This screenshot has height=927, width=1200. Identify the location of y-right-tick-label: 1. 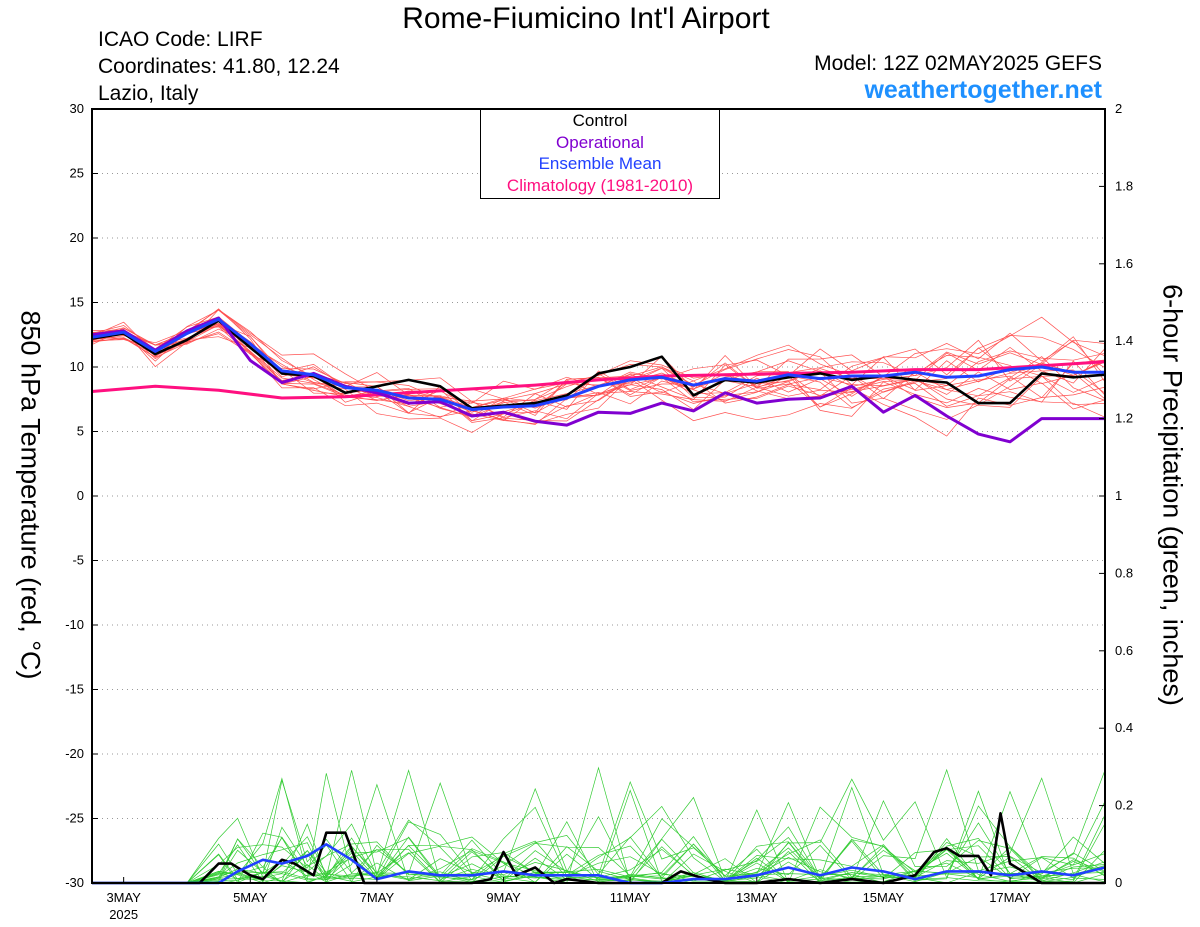
(1118, 495).